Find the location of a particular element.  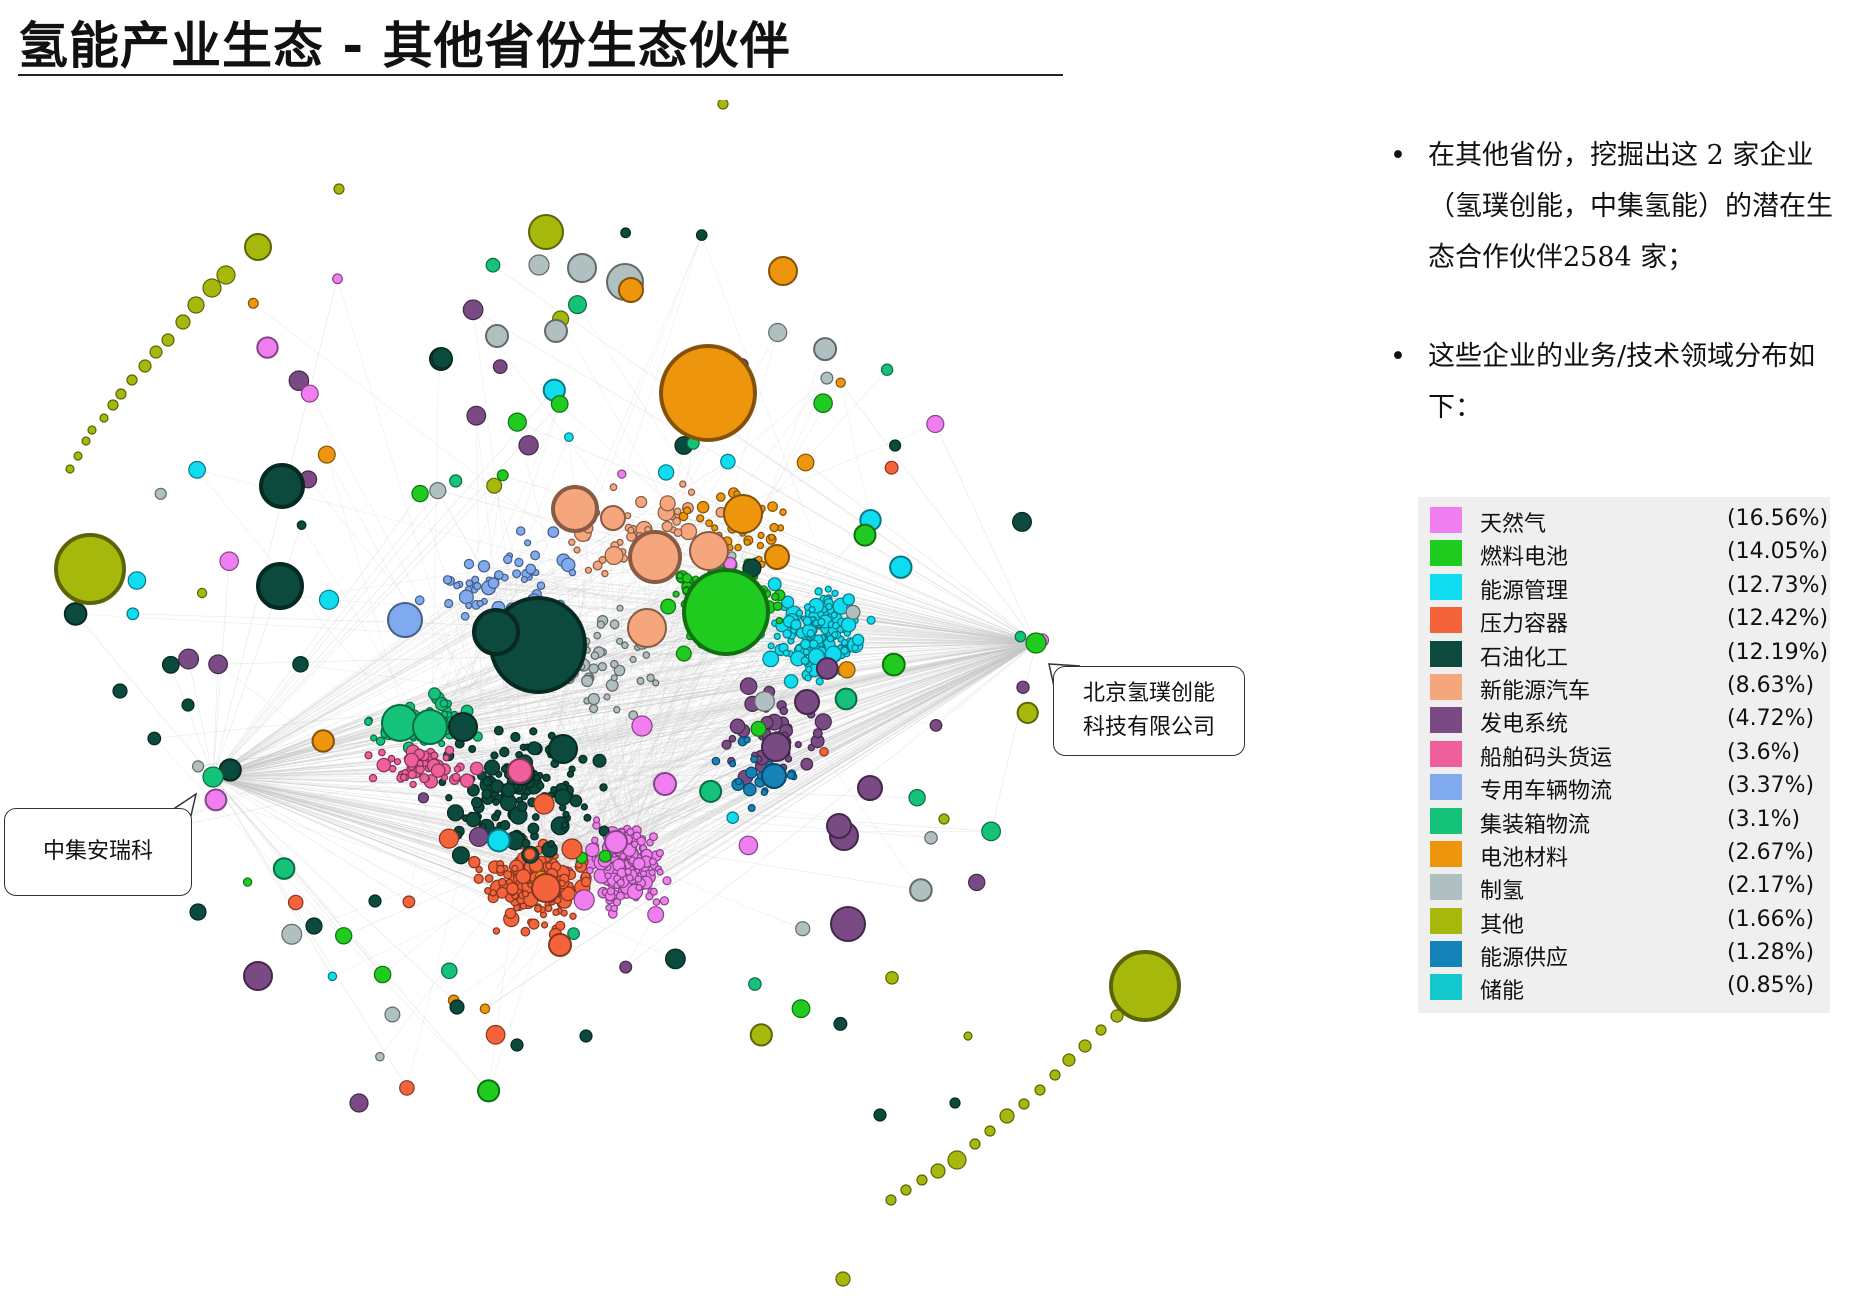

legend-percentage: (2.17%) is located at coordinates (1771, 886).